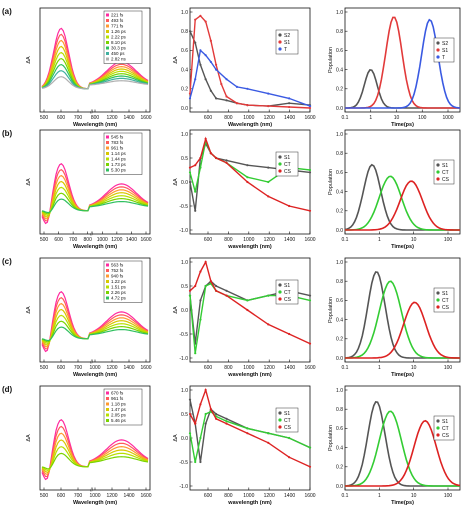 Image resolution: width=474 pixels, height=508 pixels. Describe the element at coordinates (88, 240) in the screenshot. I see `spectra-xtick-label: 800` at that location.